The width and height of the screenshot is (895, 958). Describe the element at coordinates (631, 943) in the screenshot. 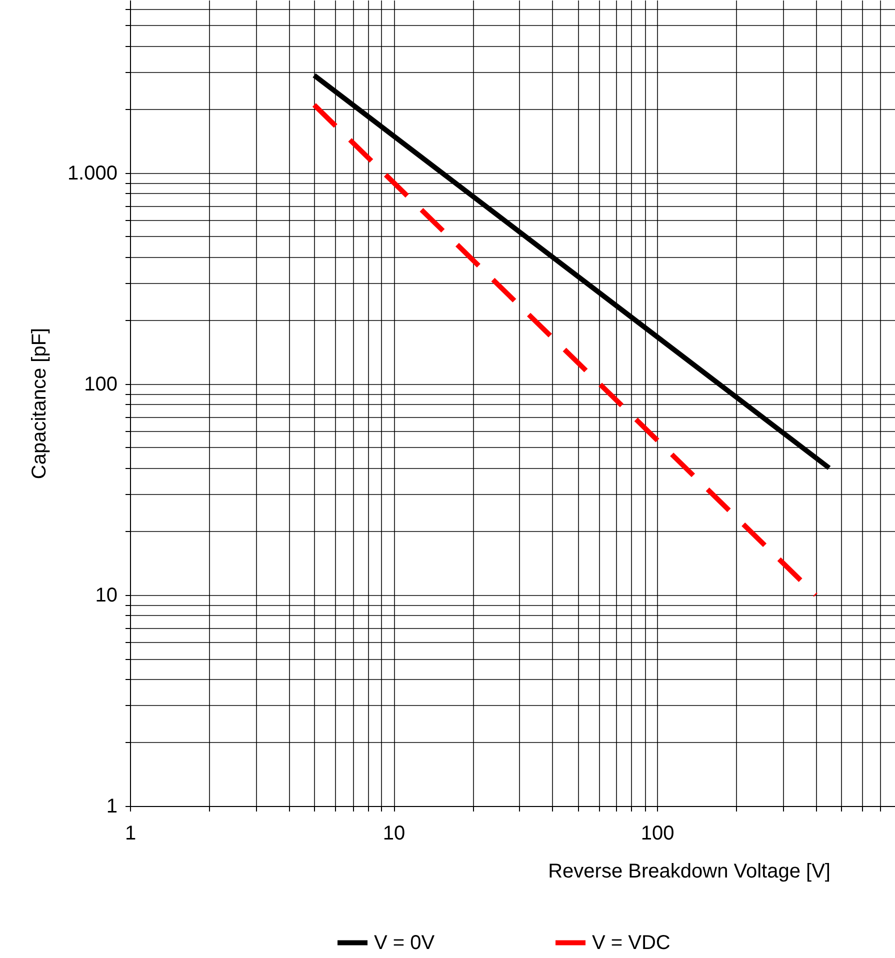

I see `legend-label: V = VDC` at that location.